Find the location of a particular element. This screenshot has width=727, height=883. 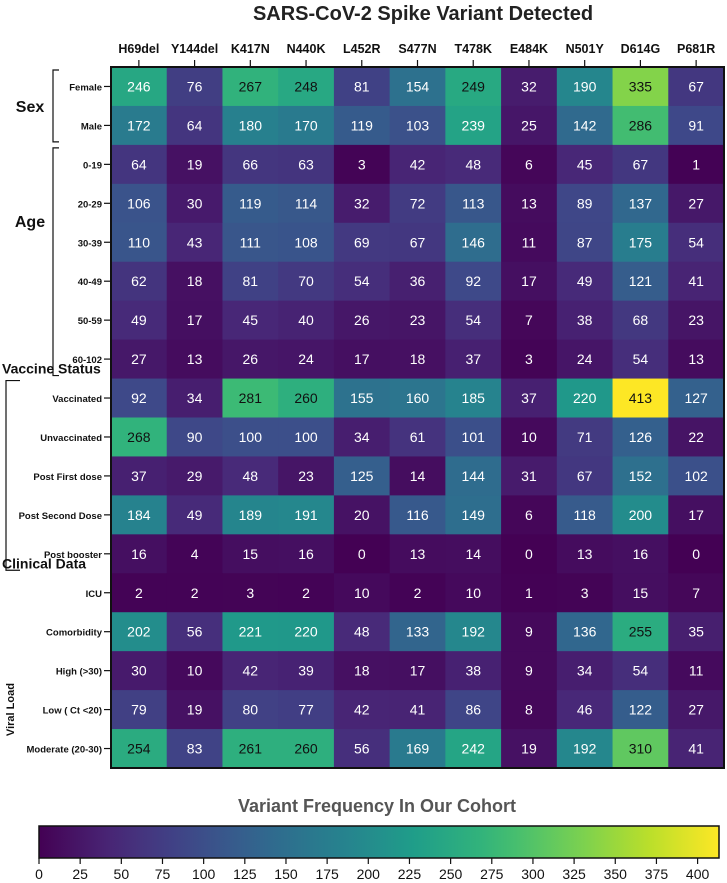

colorbar-tick-label: 50 is located at coordinates (122, 874).